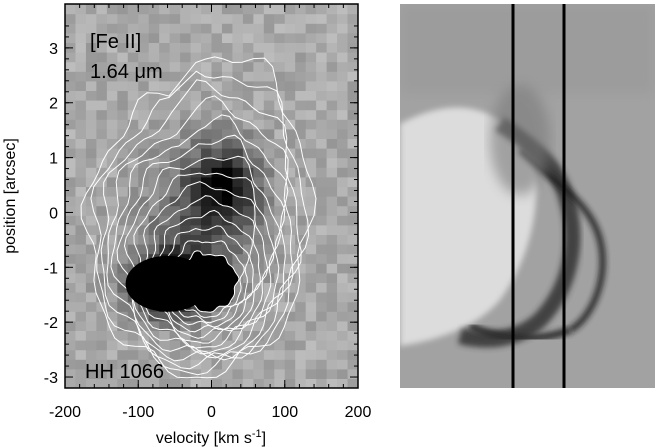 Image resolution: width=656 pixels, height=447 pixels. I want to click on y-axis-label: position [arcsec], so click(10, 196).